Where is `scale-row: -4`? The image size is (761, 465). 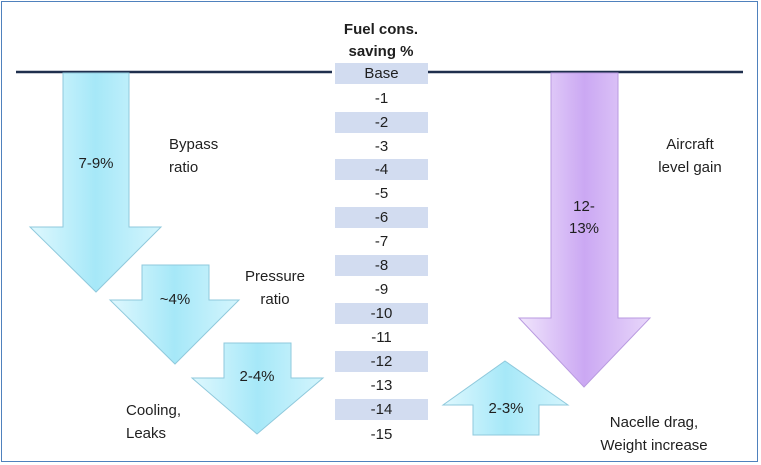
scale-row: -4 is located at coordinates (381, 169).